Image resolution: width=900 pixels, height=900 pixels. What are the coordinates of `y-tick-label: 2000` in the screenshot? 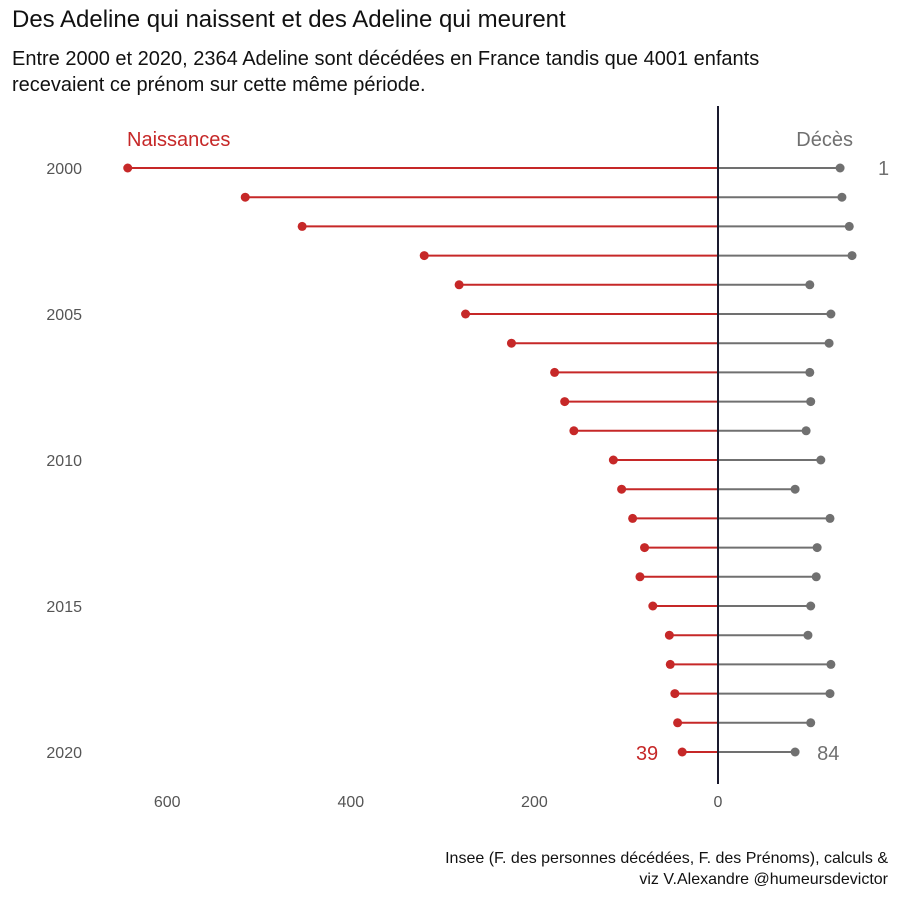 It's located at (64, 169).